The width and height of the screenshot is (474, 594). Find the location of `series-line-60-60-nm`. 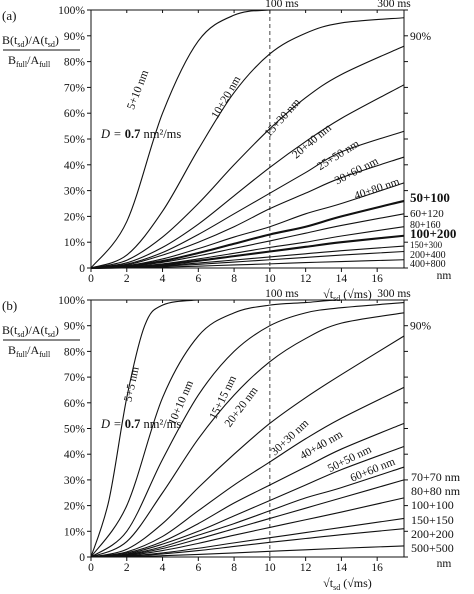

series-line-60-60-nm is located at coordinates (247, 501).